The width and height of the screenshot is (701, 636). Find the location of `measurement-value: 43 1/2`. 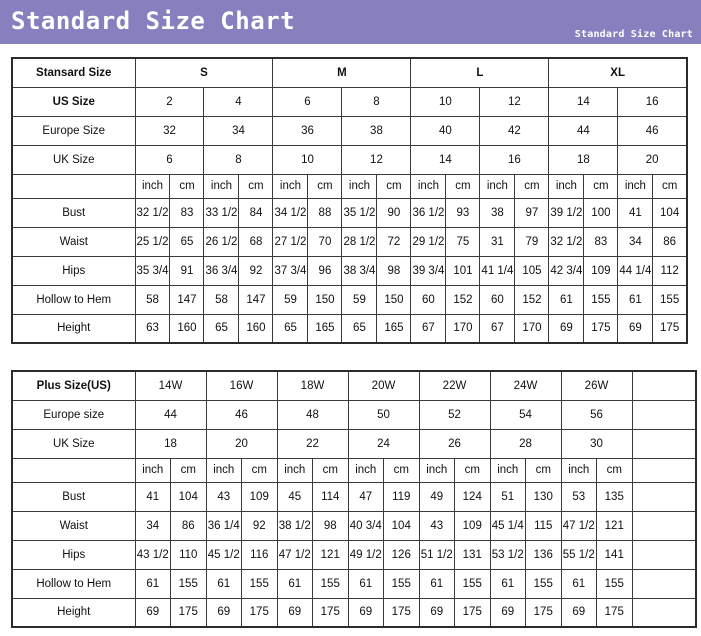

measurement-value: 43 1/2 is located at coordinates (152, 554).